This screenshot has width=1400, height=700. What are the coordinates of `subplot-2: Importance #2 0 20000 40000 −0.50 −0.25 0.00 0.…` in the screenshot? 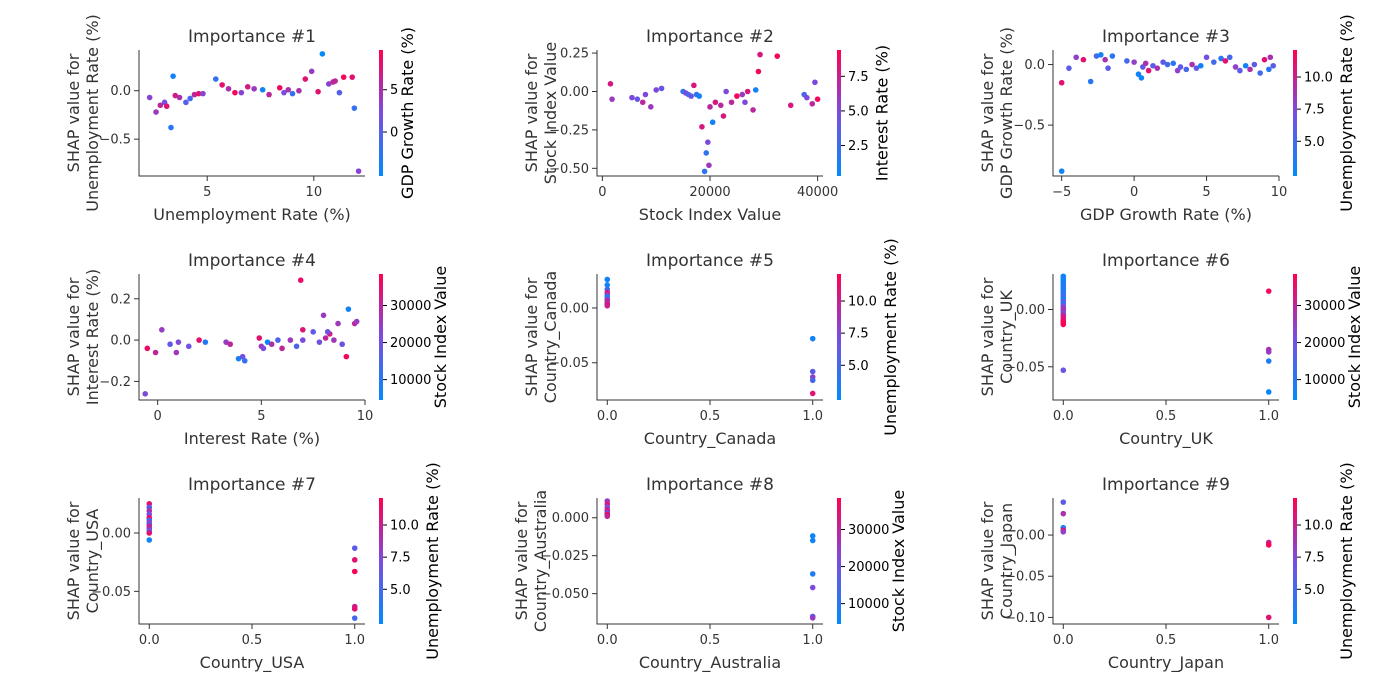 It's located at (707, 125).